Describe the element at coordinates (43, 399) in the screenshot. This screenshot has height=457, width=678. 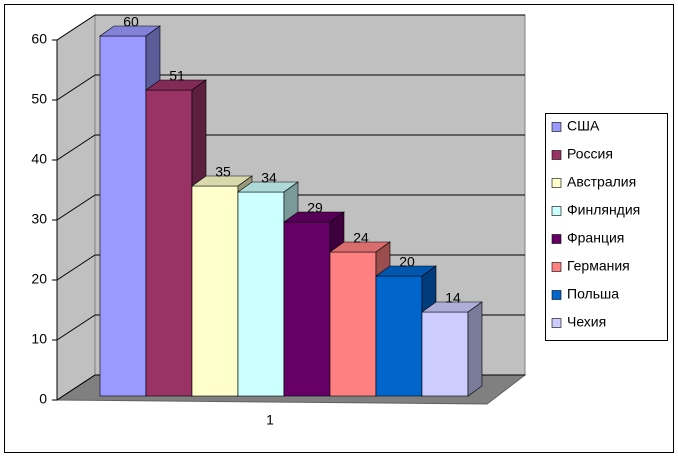
I see `y-tick-label: 0` at that location.